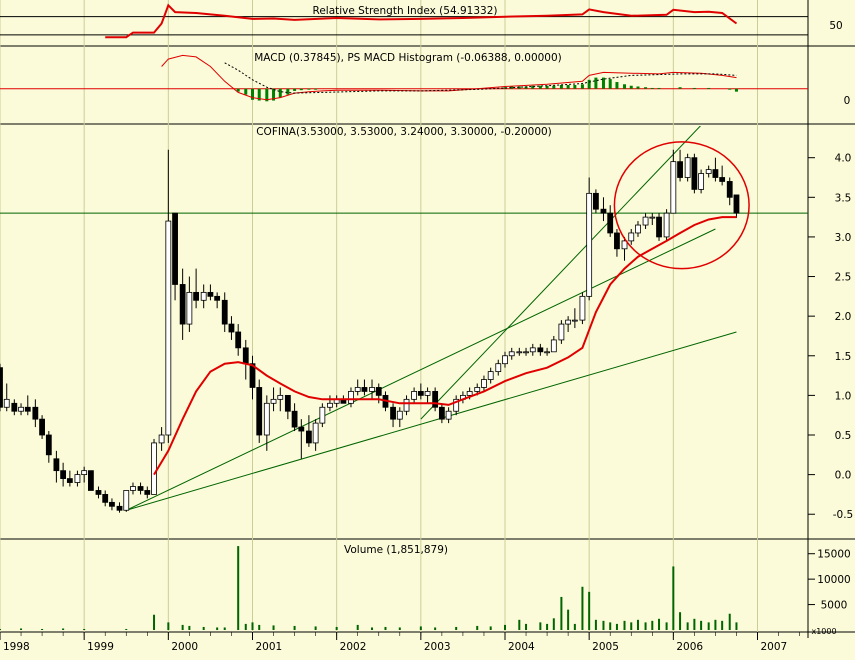 The height and width of the screenshot is (660, 855). I want to click on highlight-ellipse, so click(681, 205).